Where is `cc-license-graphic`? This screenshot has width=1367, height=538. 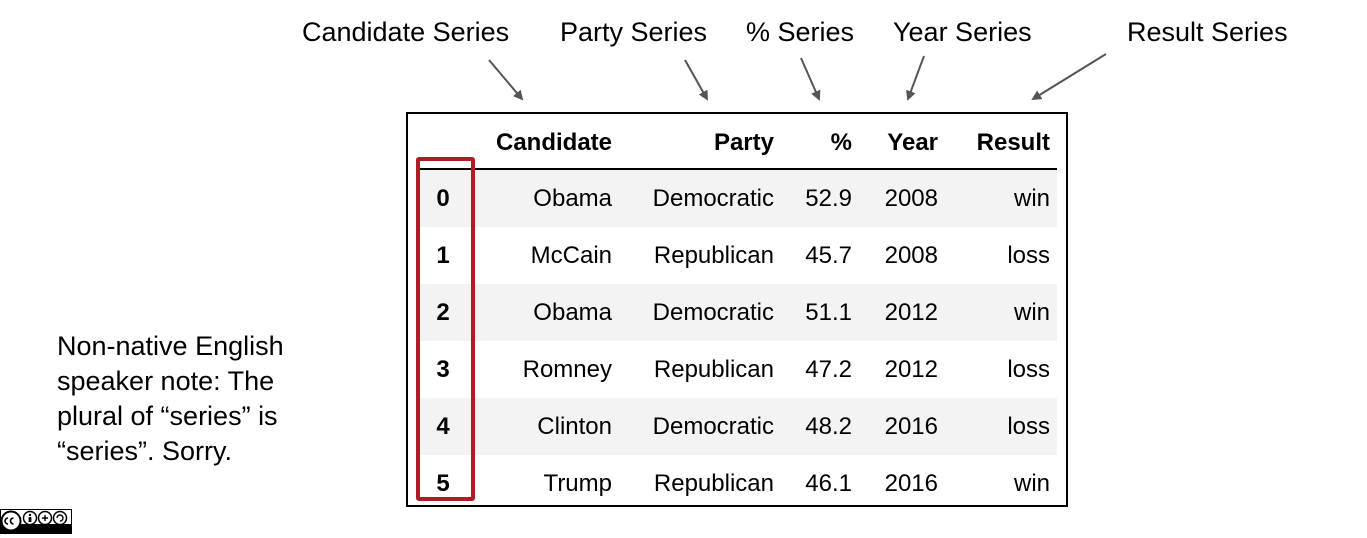 cc-license-graphic is located at coordinates (35, 521).